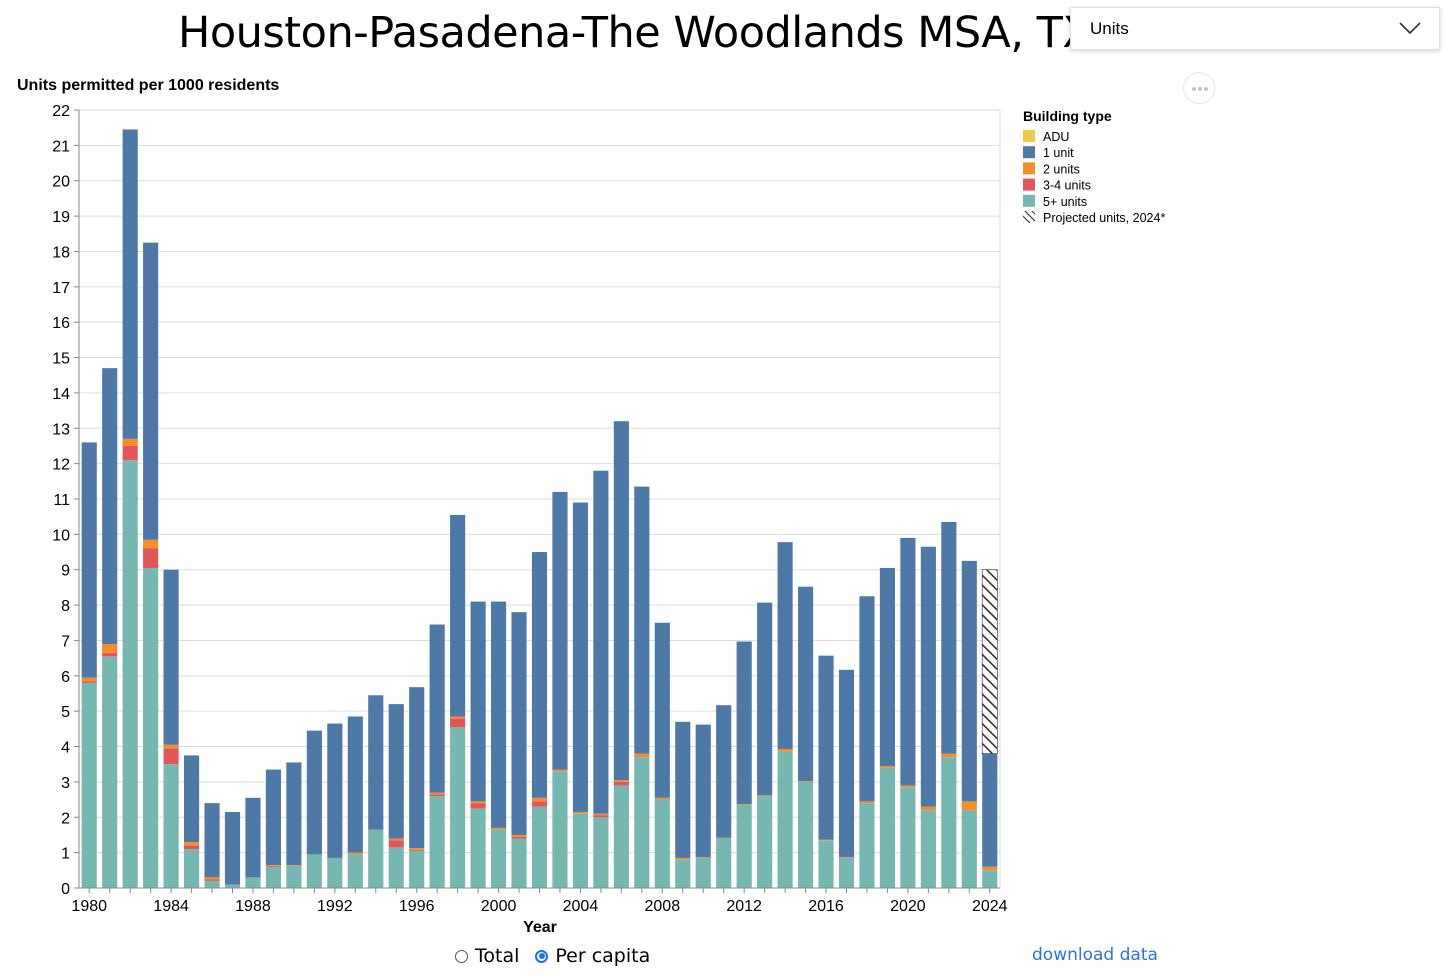 This screenshot has width=1456, height=980. What do you see at coordinates (376, 762) in the screenshot?
I see `bar-1-unit-1994` at bounding box center [376, 762].